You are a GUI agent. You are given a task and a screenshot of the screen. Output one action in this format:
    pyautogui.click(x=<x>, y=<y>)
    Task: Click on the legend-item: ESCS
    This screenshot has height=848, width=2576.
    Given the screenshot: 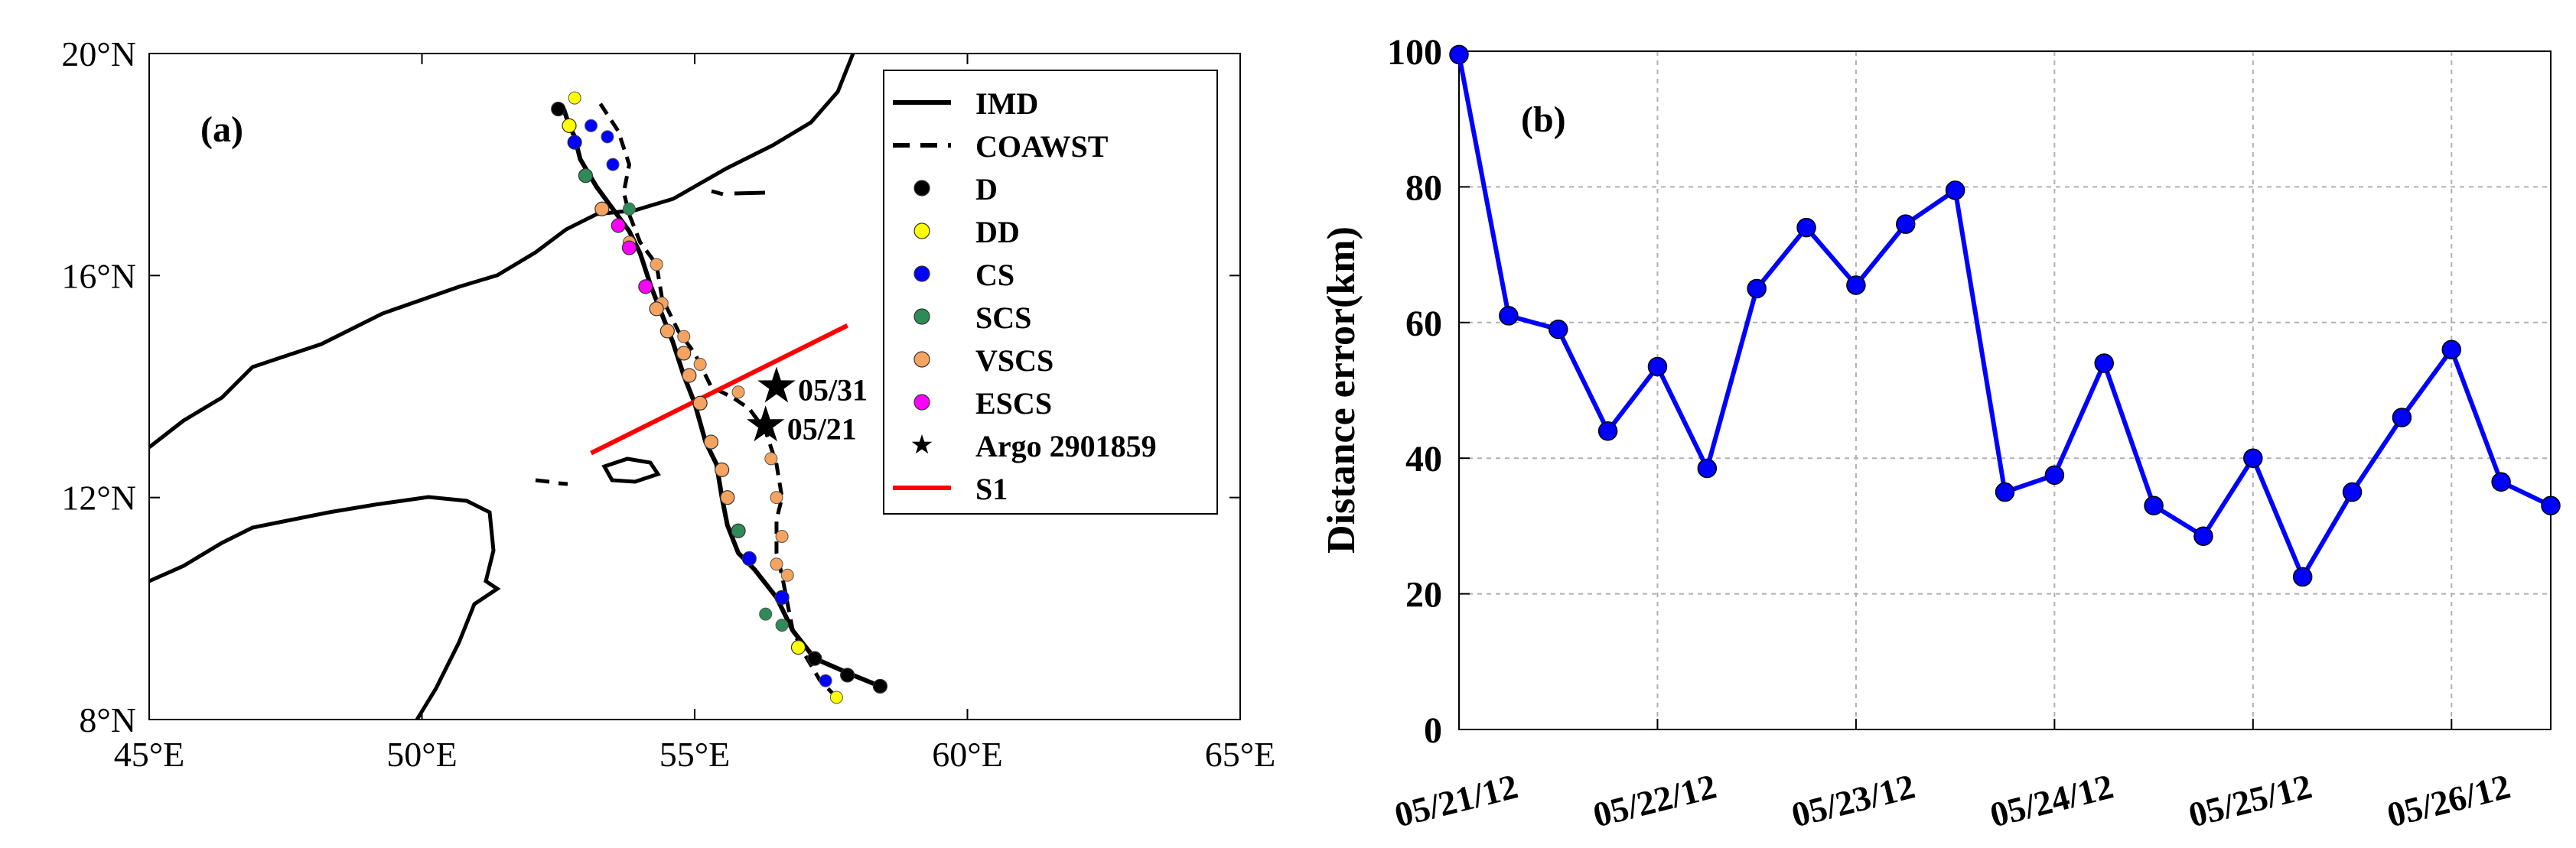 What is the action you would take?
    pyautogui.click(x=982, y=403)
    